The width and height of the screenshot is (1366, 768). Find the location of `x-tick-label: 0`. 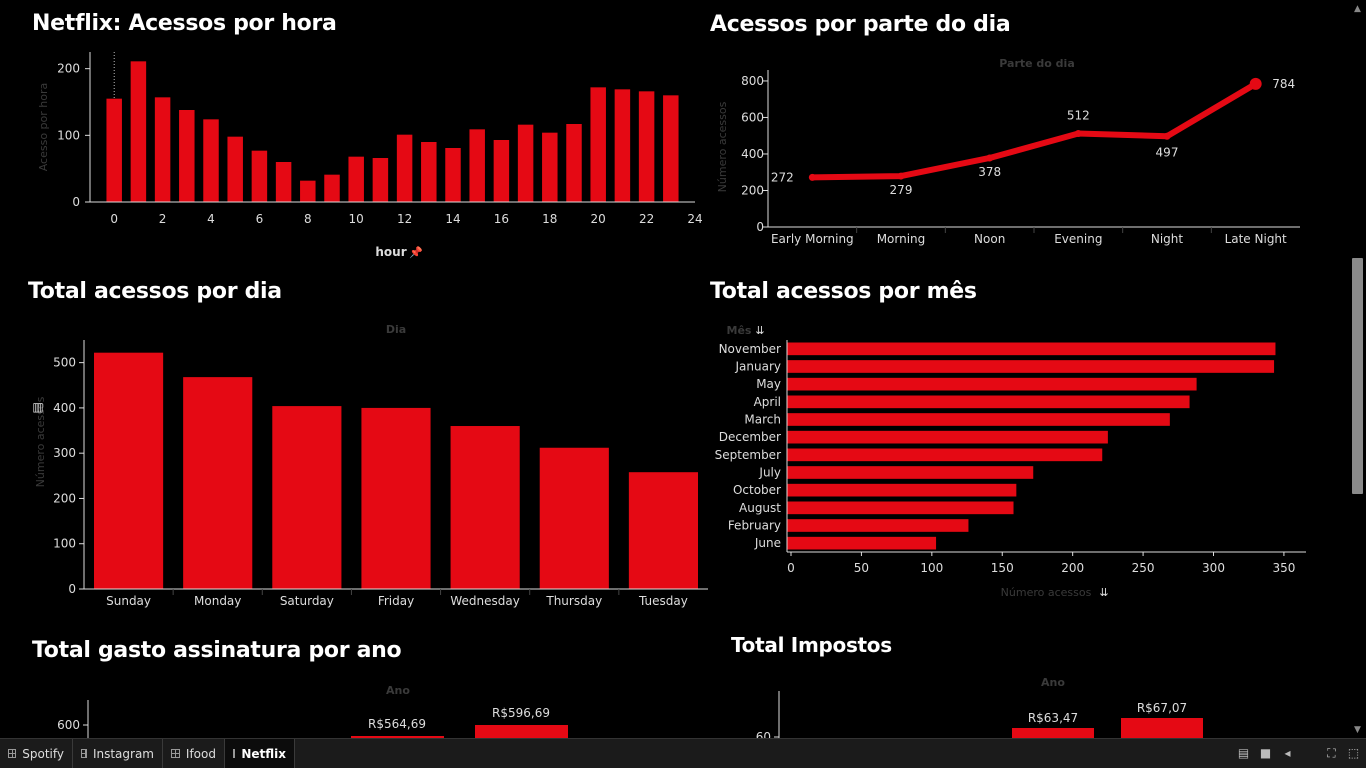

x-tick-label: 0 is located at coordinates (791, 568).